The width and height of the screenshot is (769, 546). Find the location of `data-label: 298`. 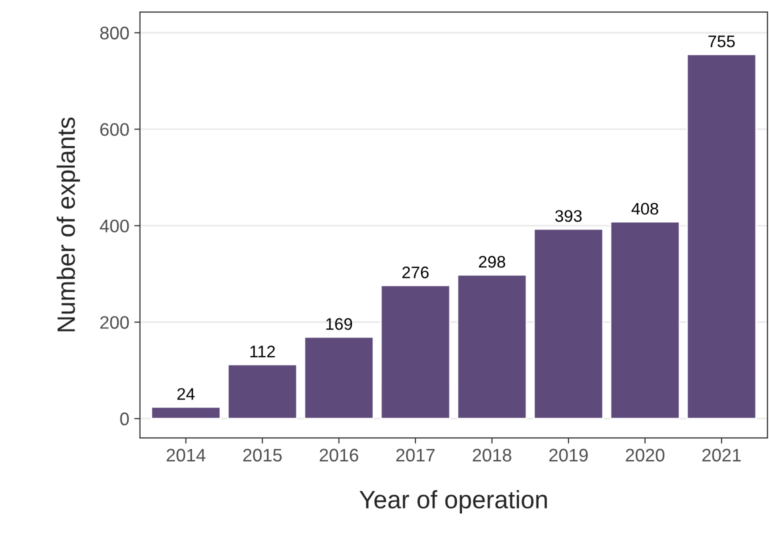

data-label: 298 is located at coordinates (492, 262).